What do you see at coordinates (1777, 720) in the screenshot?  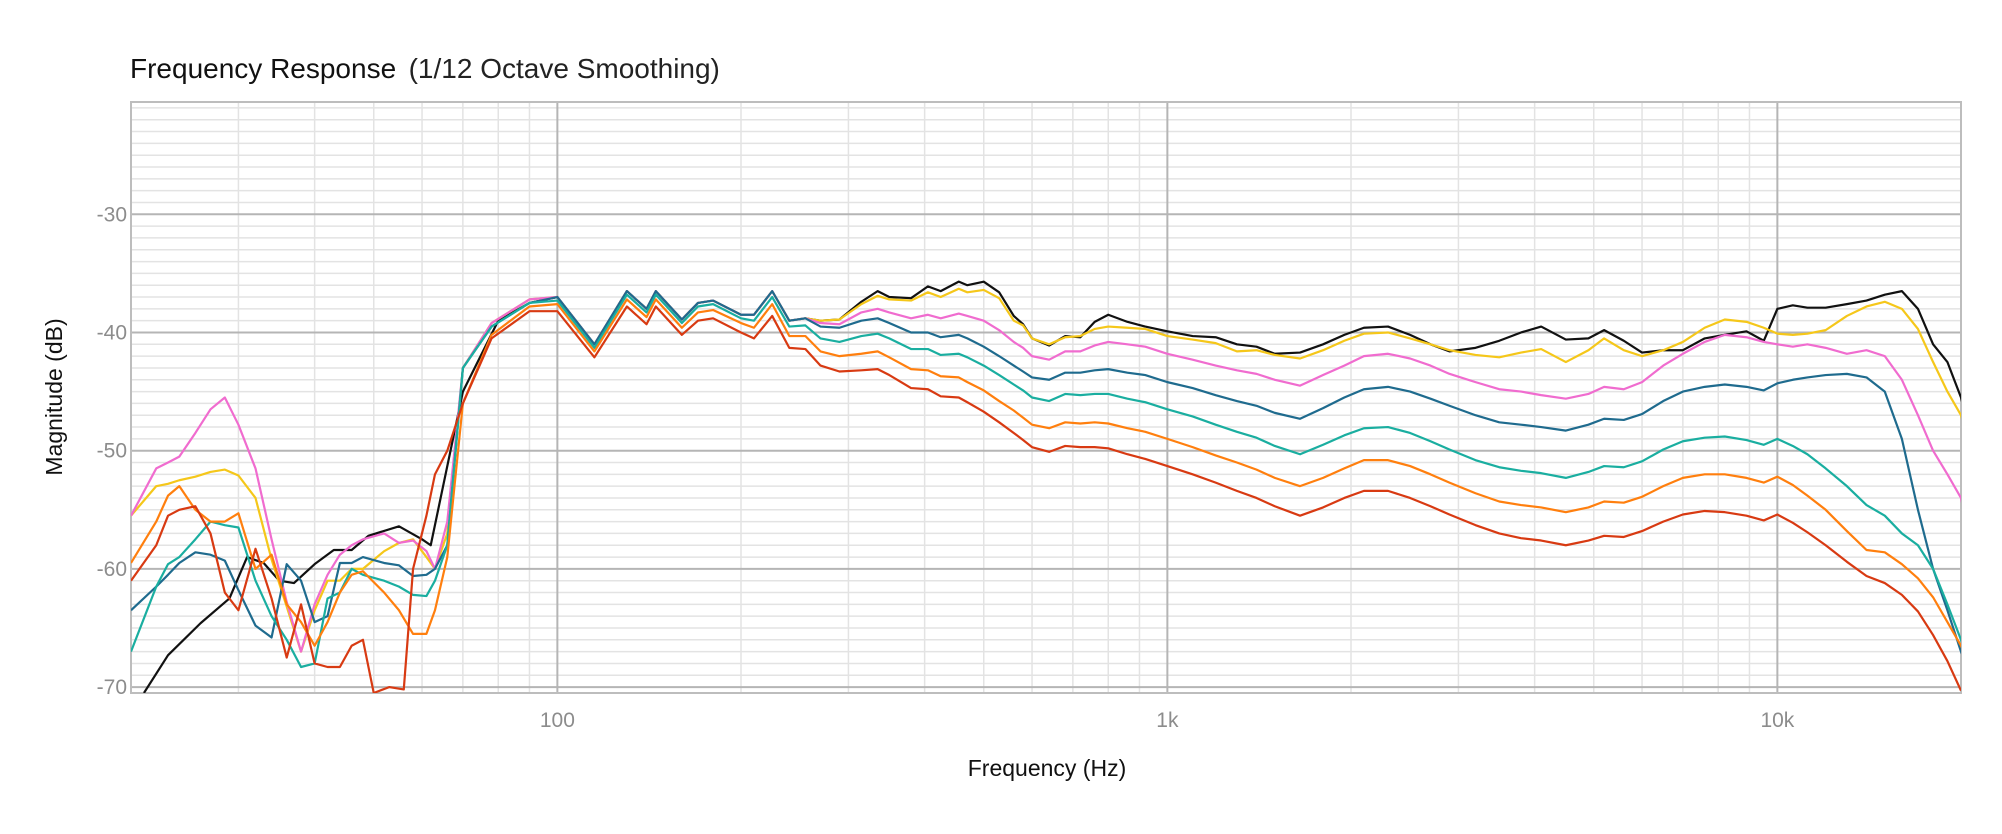 I see `x-tick-label: 10k` at bounding box center [1777, 720].